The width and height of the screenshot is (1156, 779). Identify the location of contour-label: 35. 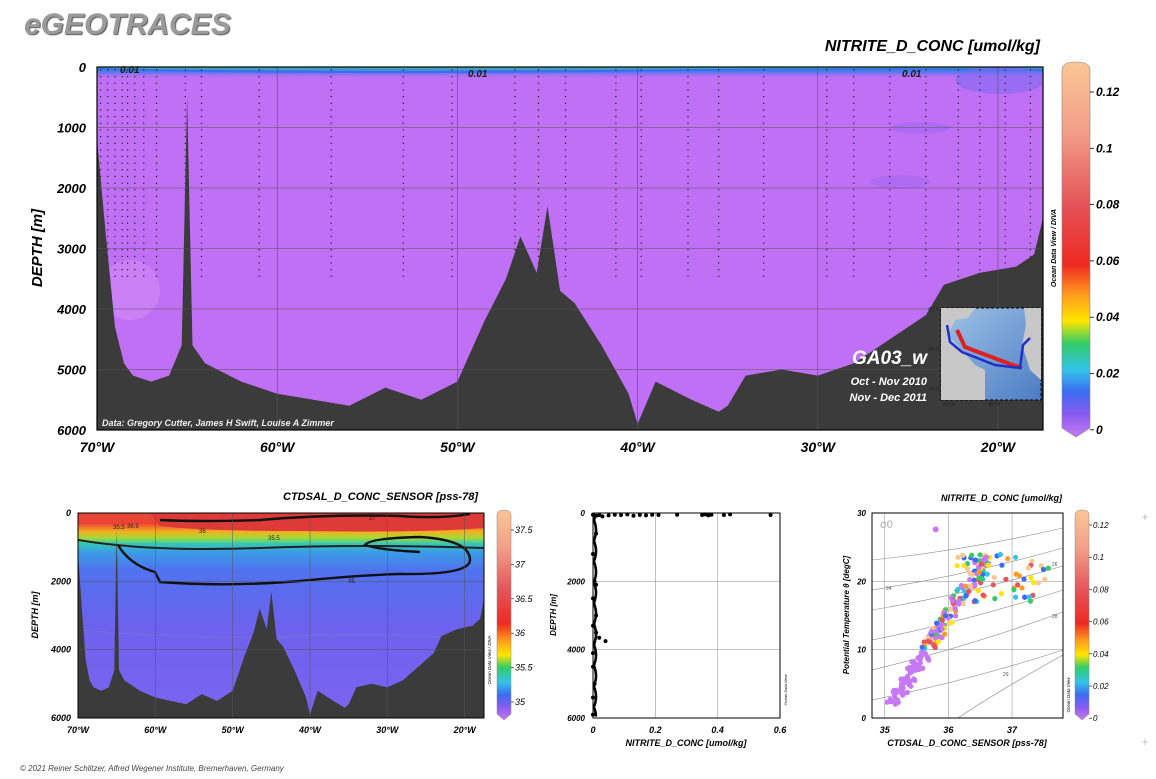
(351, 582).